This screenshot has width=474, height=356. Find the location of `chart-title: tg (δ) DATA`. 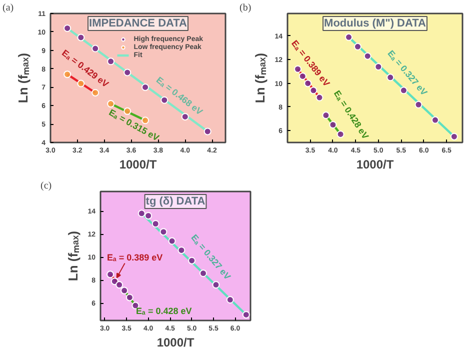

chart-title: tg (δ) DATA is located at coordinates (176, 202).